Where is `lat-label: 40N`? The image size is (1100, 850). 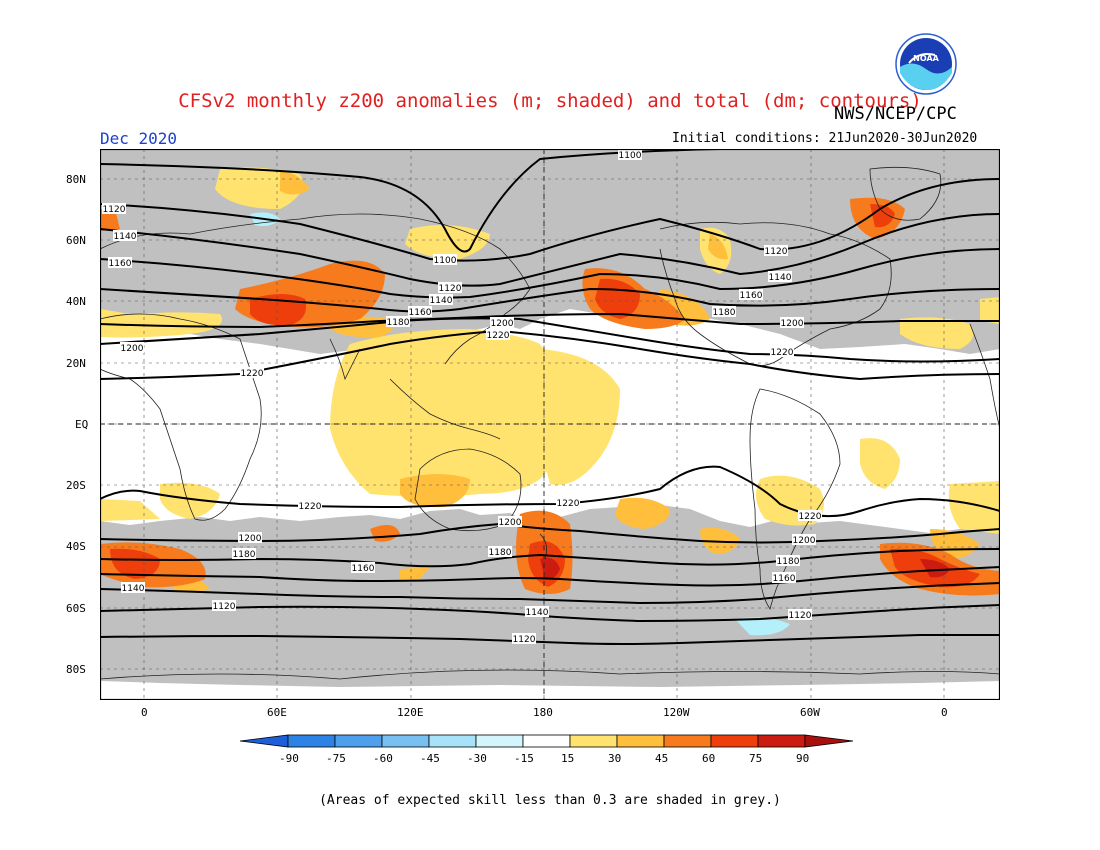 lat-label: 40N is located at coordinates (76, 301).